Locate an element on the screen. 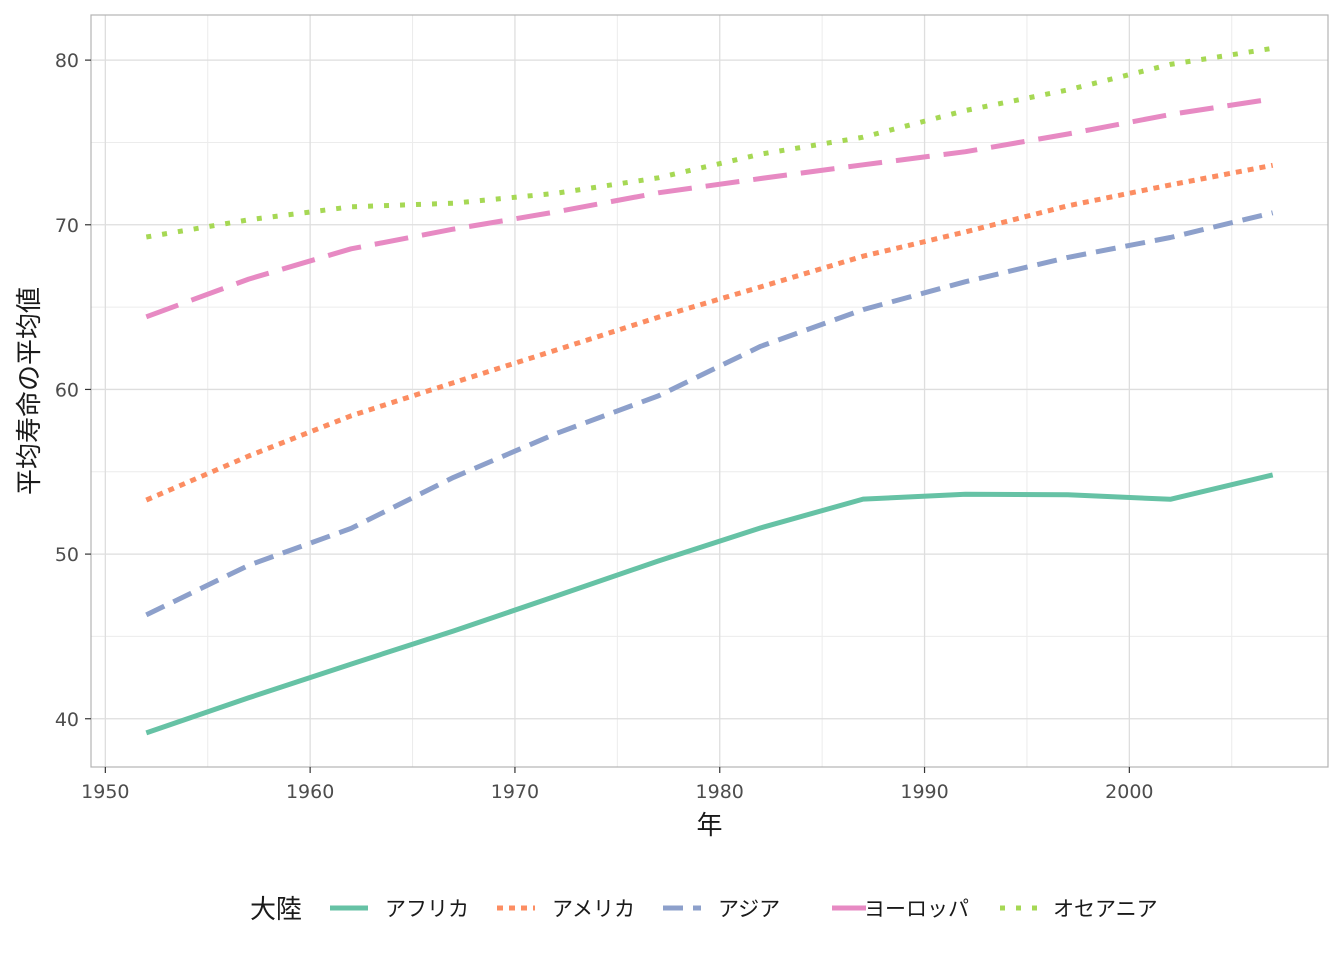 The height and width of the screenshot is (960, 1344). legend-items: アフリカ アメリカ アジア ヨーロッパ オセアニア is located at coordinates (744, 909).